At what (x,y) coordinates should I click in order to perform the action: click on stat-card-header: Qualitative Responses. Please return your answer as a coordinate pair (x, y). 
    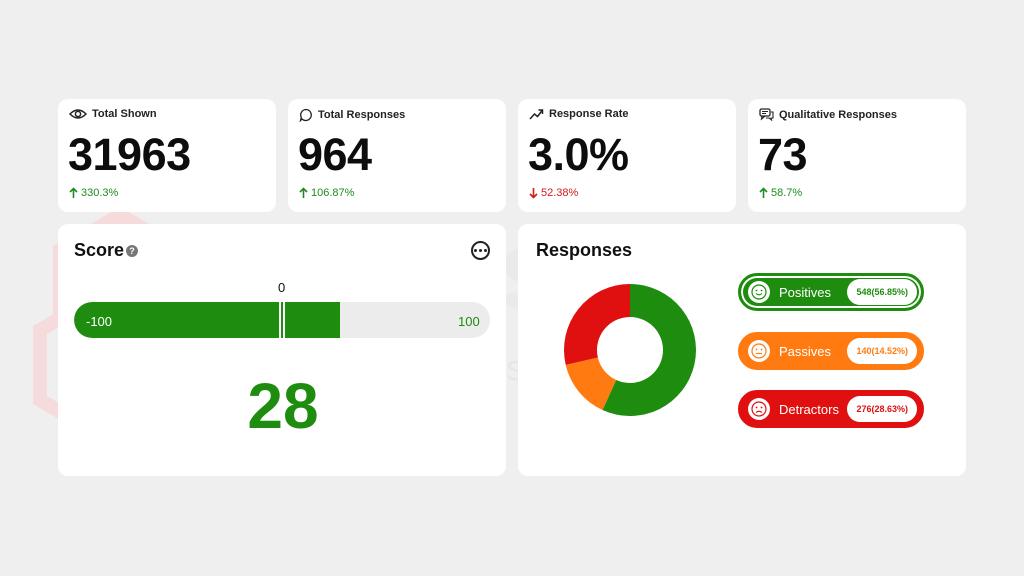
    Looking at the image, I should click on (828, 114).